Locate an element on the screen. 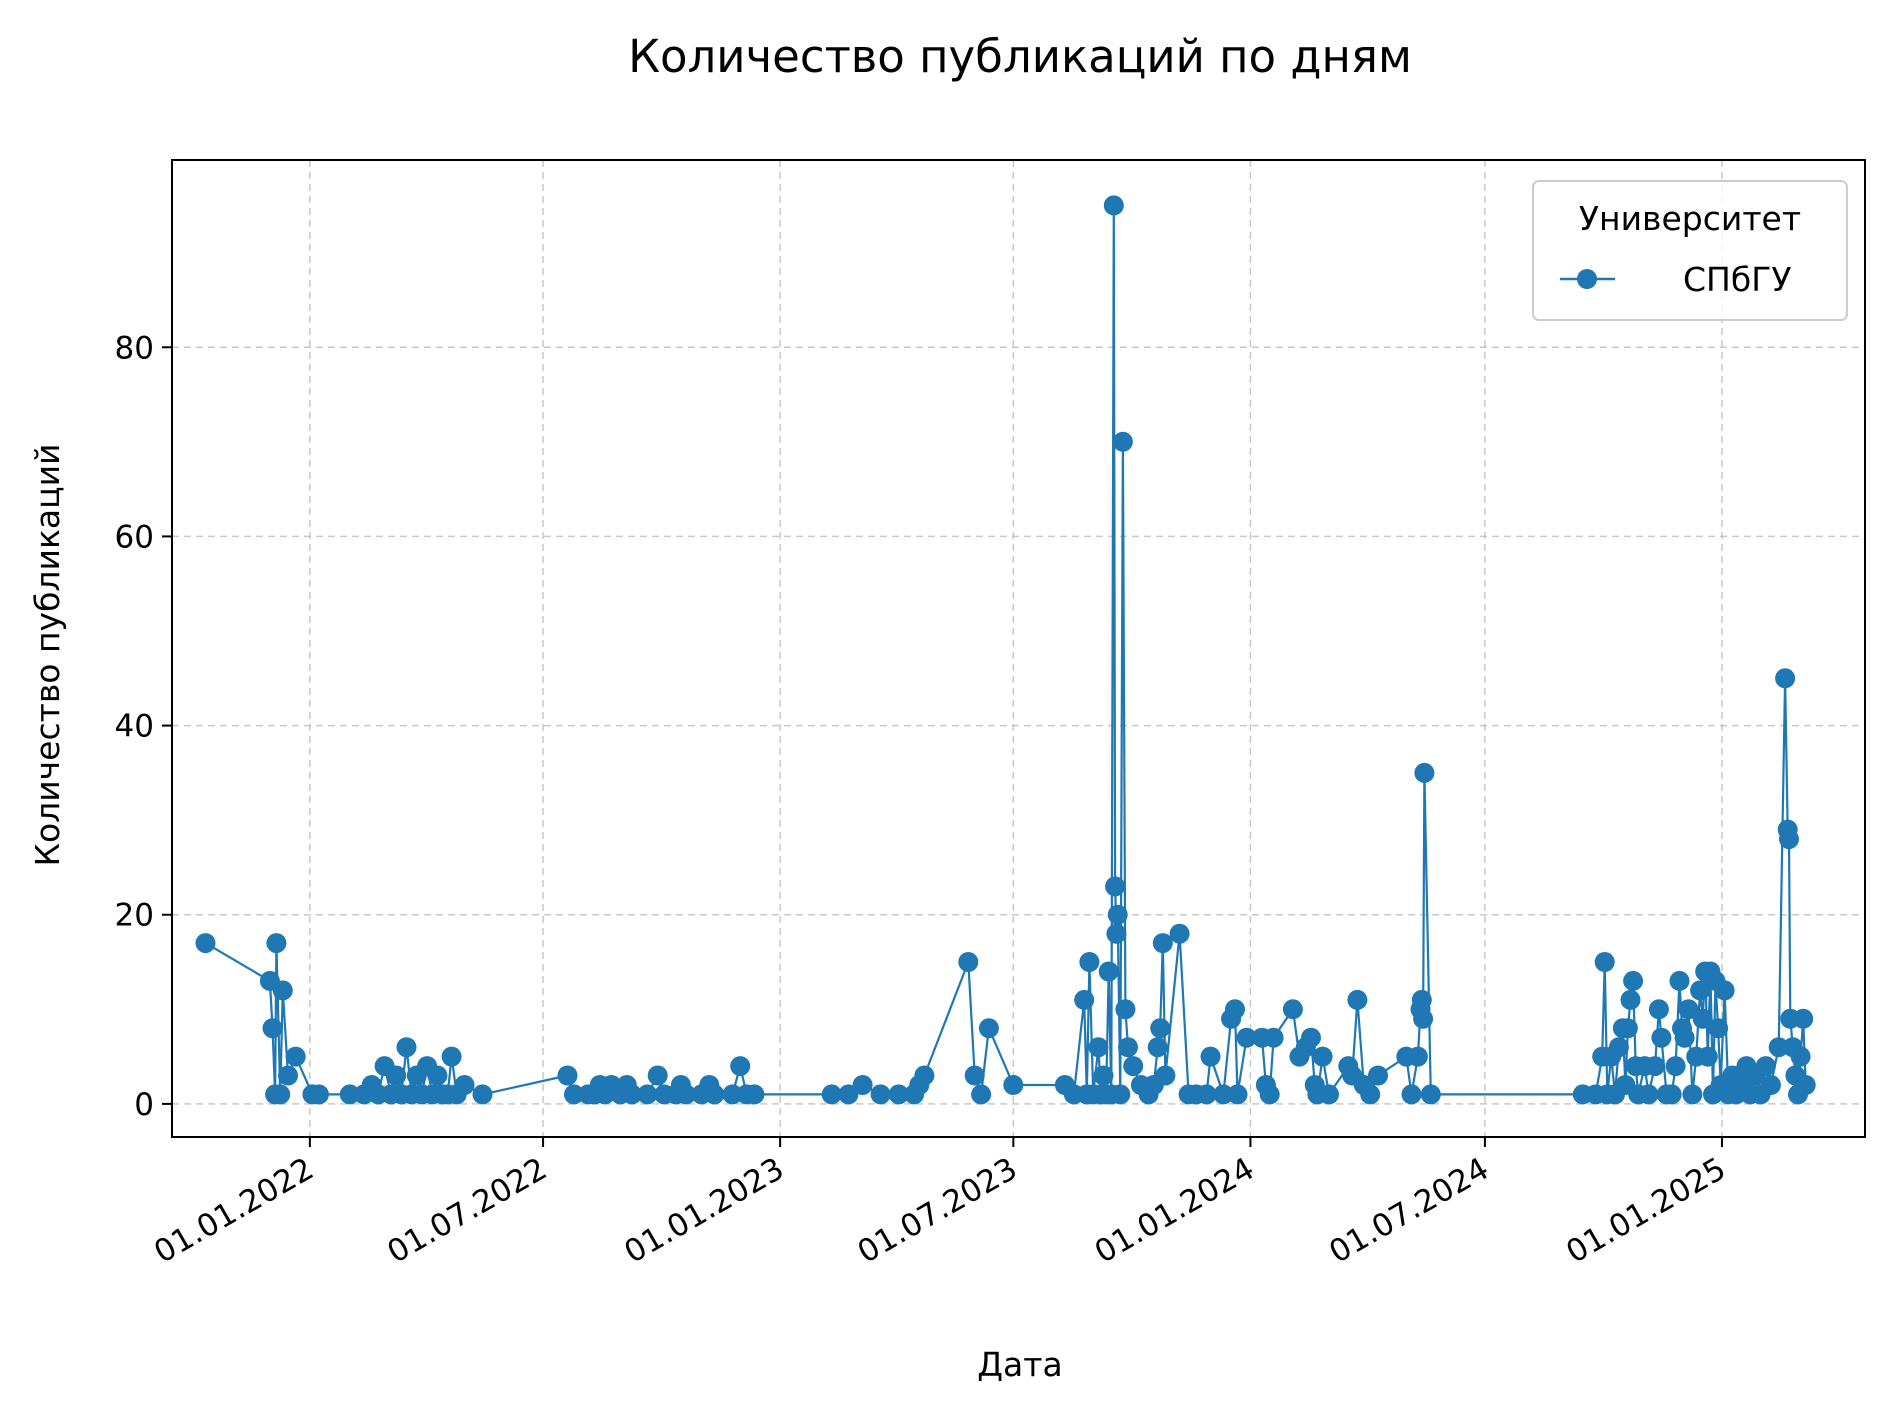 The width and height of the screenshot is (1890, 1409). legend-box is located at coordinates (1690, 250).